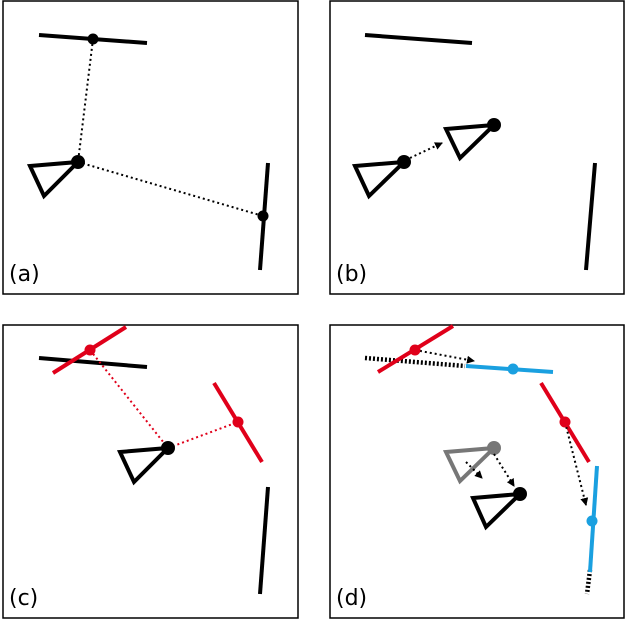  What do you see at coordinates (380, 179) in the screenshot?
I see `previous-pose` at bounding box center [380, 179].